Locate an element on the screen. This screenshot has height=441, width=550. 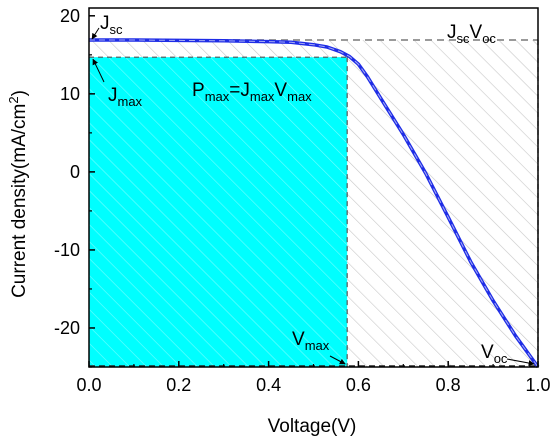
y-tick-label: 10 is located at coordinates (70, 94).